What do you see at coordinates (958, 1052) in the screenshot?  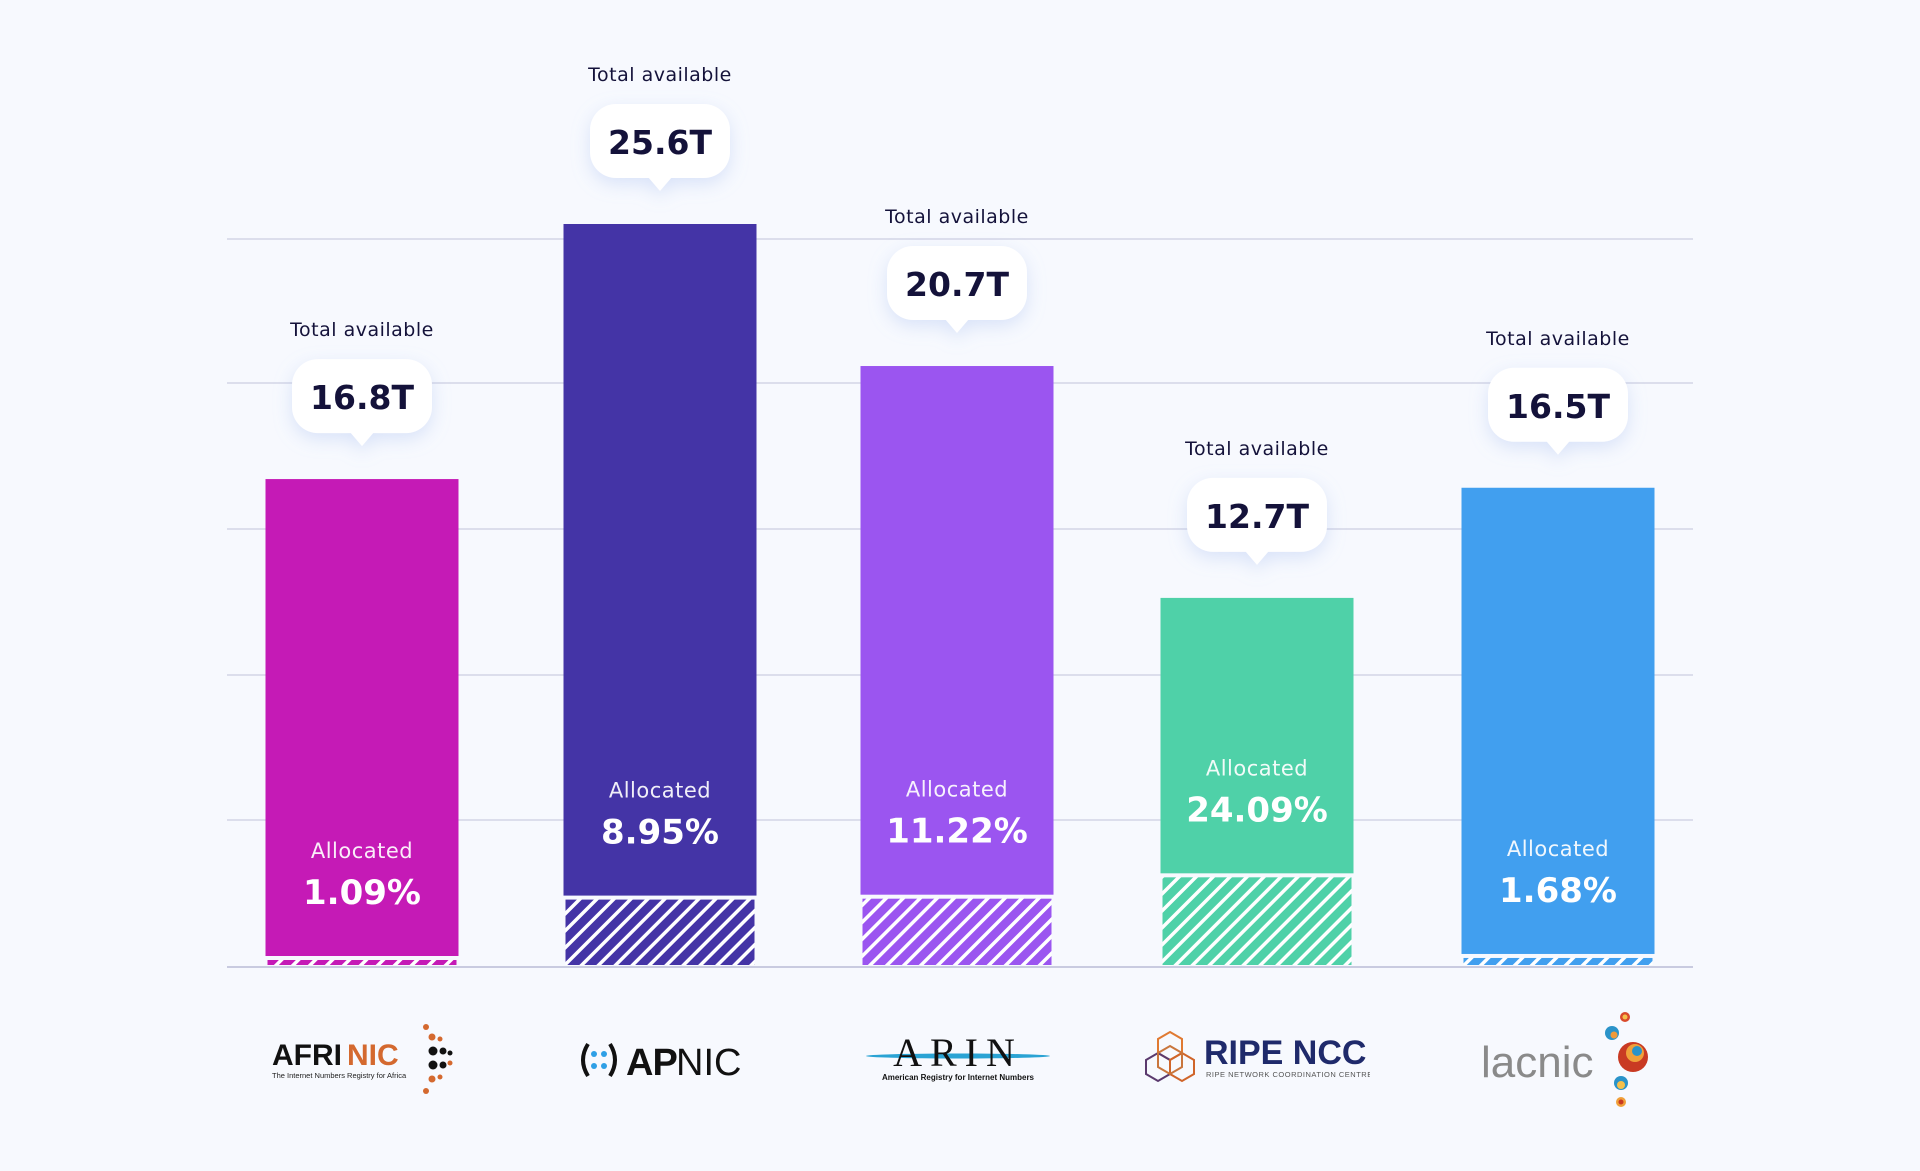 I see `arin-wordmark: ARIN` at bounding box center [958, 1052].